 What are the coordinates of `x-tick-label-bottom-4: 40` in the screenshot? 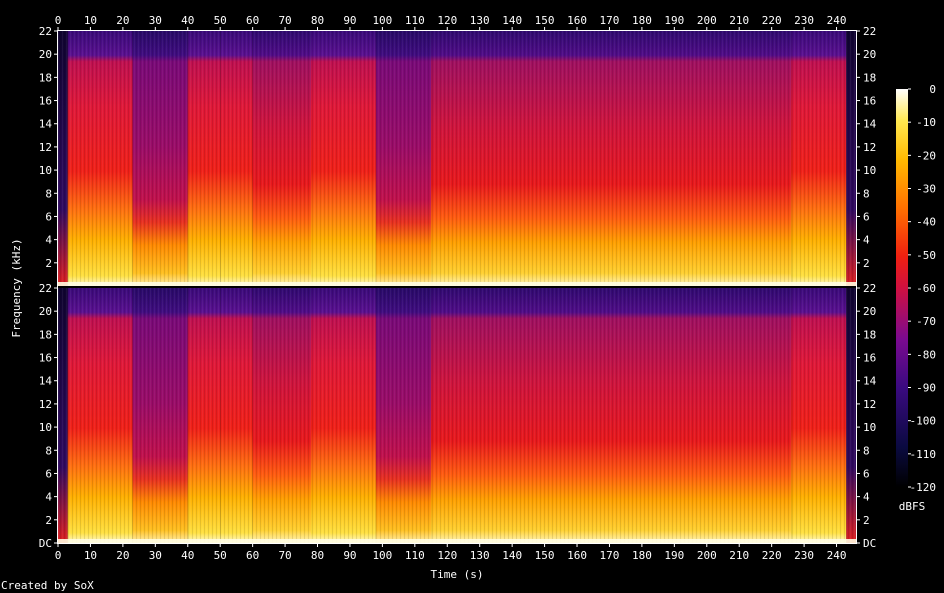 It's located at (187, 555).